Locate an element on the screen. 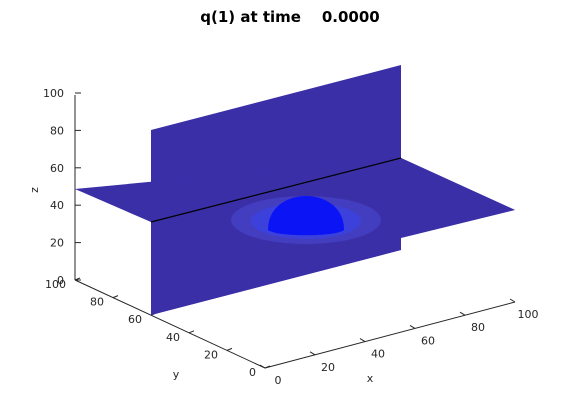  x-tick-label: 100 is located at coordinates (528, 314).